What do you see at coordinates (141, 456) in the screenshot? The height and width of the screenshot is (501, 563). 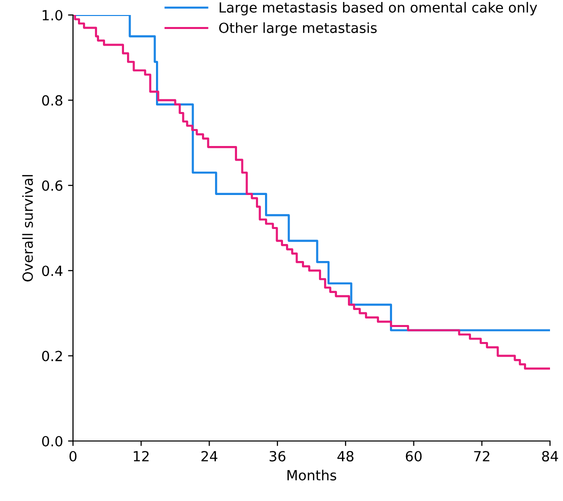 I see `x-tick-label: 12` at bounding box center [141, 456].